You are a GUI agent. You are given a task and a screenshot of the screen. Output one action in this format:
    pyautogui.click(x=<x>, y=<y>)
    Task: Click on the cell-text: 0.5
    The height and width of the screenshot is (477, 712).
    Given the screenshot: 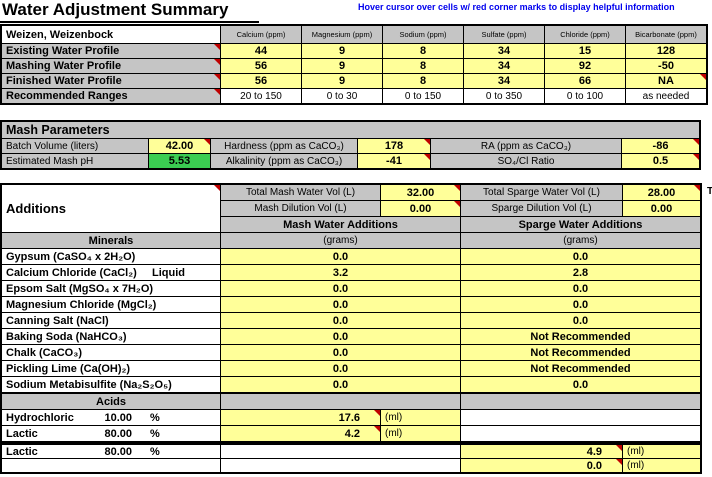 What is the action you would take?
    pyautogui.click(x=660, y=161)
    